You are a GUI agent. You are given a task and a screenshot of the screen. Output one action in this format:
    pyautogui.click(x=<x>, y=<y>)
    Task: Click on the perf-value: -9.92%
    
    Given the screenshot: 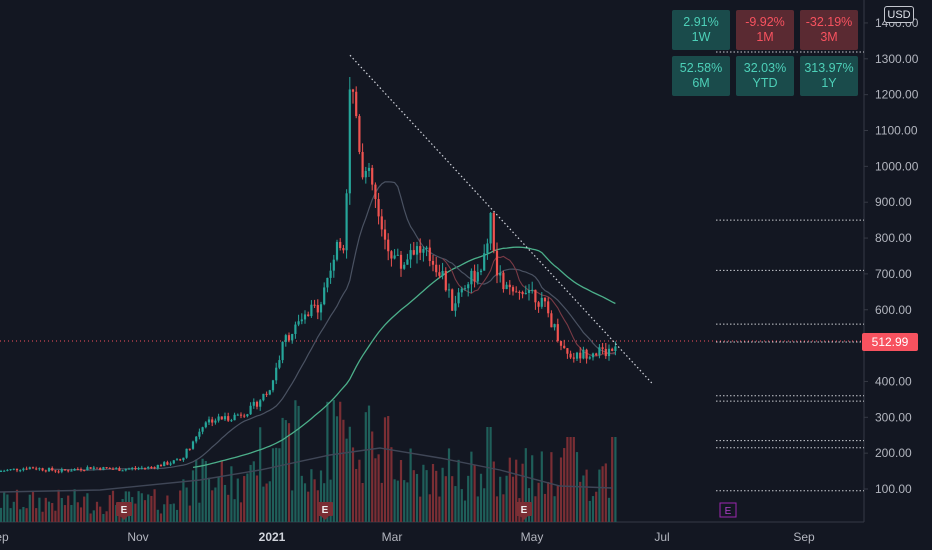 What is the action you would take?
    pyautogui.click(x=765, y=22)
    